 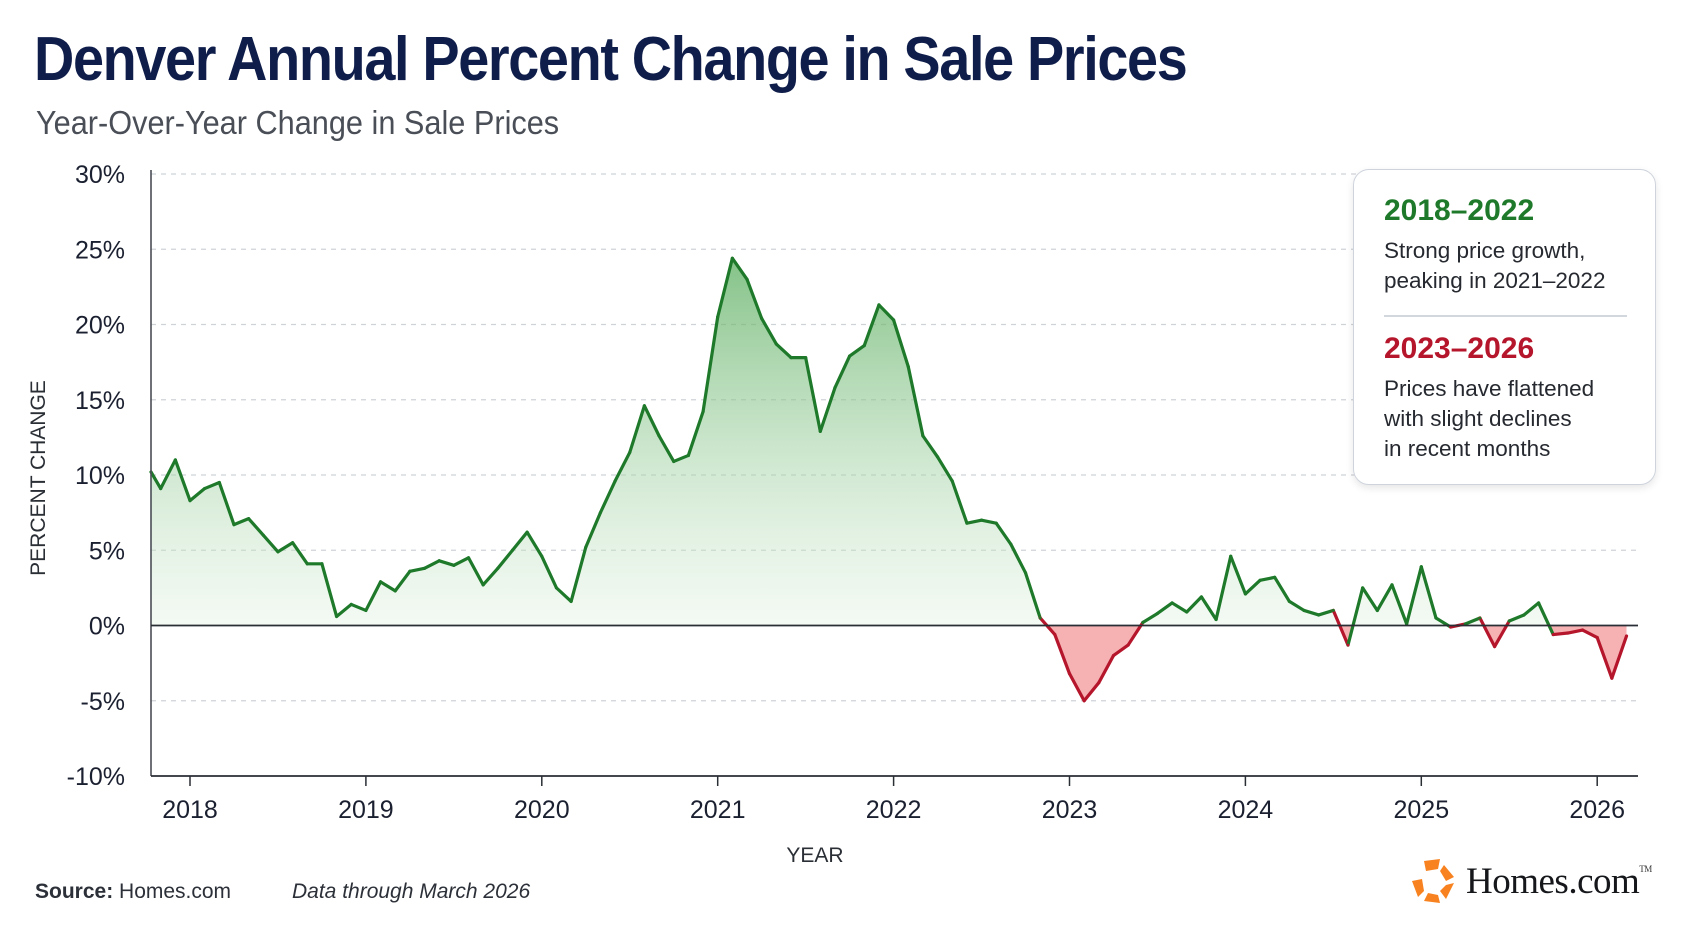 I want to click on chart-subtitle: Year-Over-Year Change in Sale Prices, so click(x=298, y=122).